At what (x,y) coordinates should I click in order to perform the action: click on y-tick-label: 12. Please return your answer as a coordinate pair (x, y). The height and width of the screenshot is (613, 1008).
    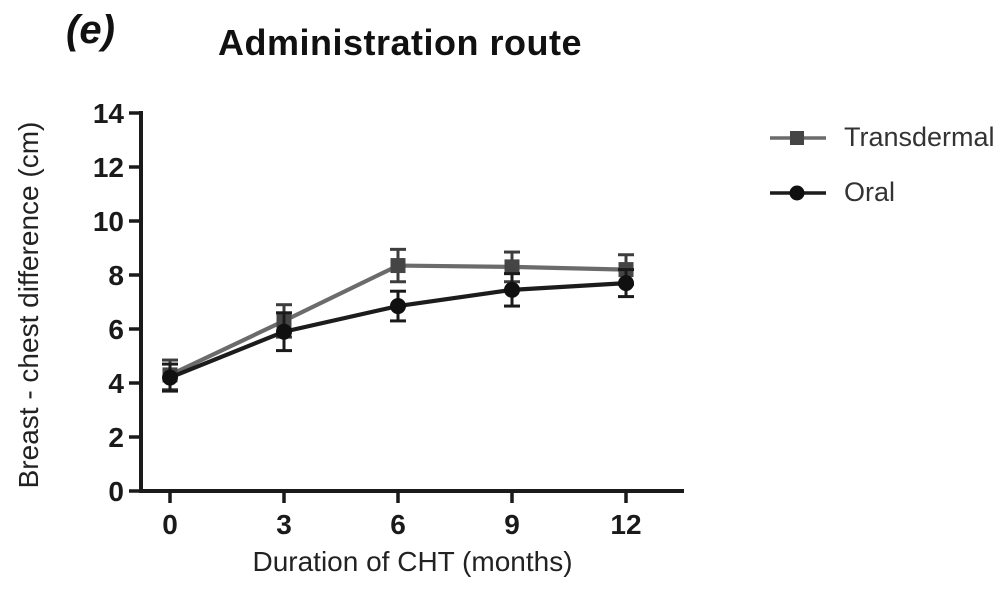
    Looking at the image, I should click on (108, 167).